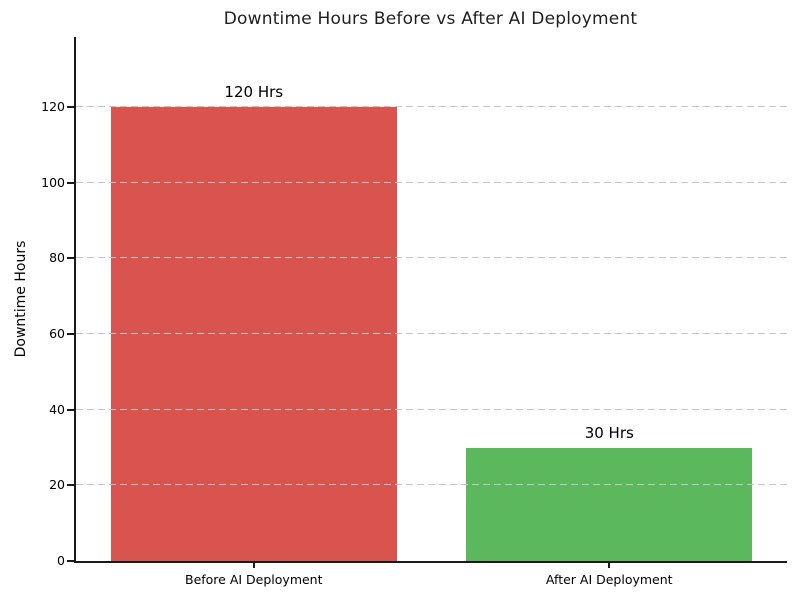 This screenshot has height=600, width=800. Describe the element at coordinates (57, 258) in the screenshot. I see `y-tick-label-80: 80` at that location.